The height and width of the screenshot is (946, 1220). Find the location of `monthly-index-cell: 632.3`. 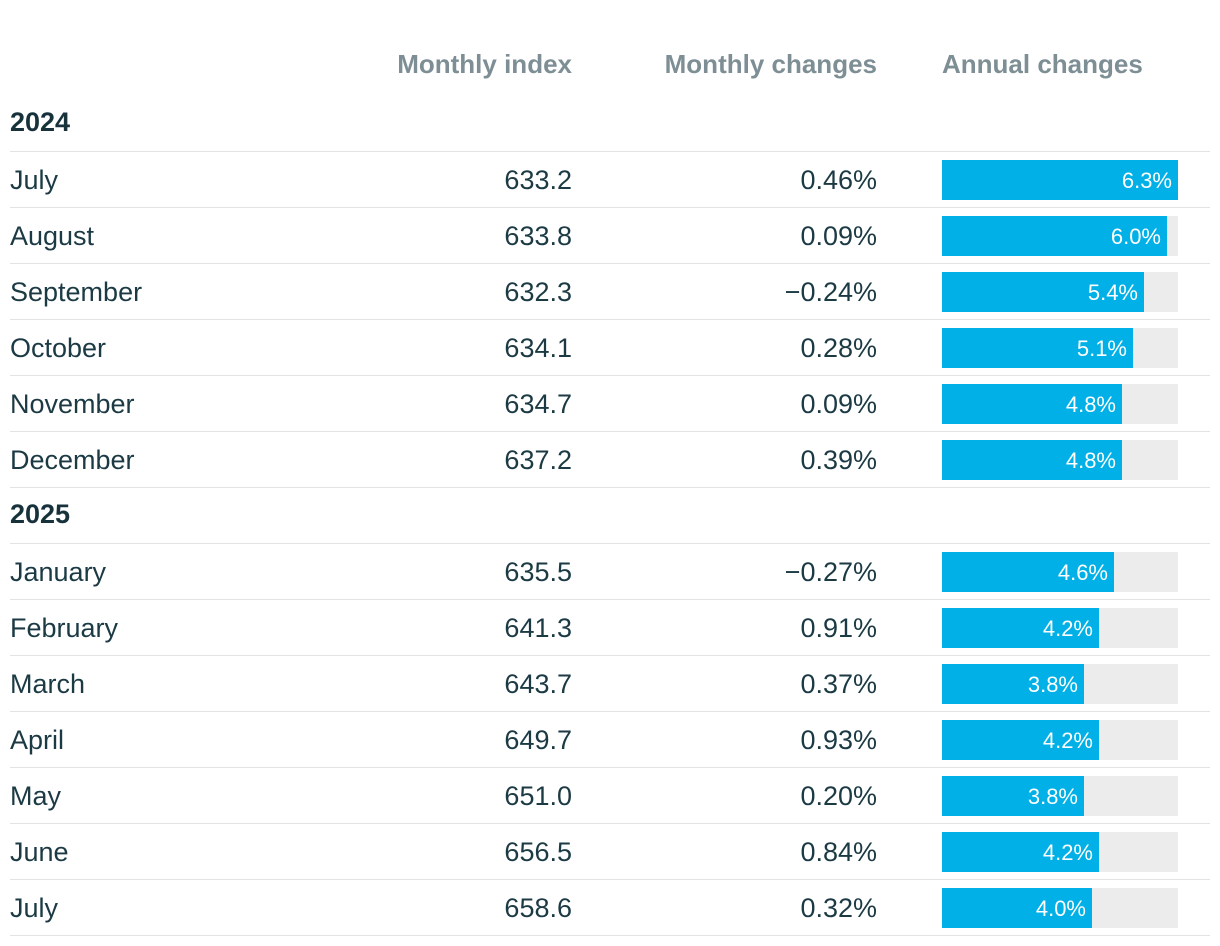

monthly-index-cell: 632.3 is located at coordinates (538, 292).